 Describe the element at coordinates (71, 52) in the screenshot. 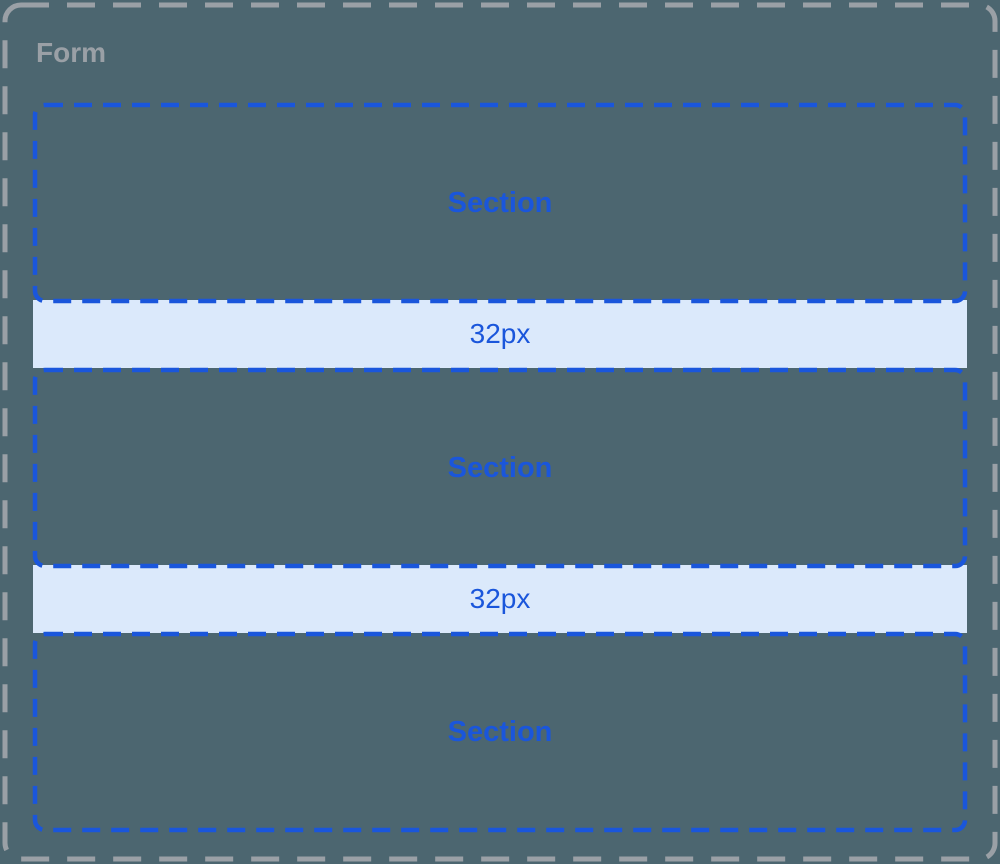

I see `form-title: Form` at that location.